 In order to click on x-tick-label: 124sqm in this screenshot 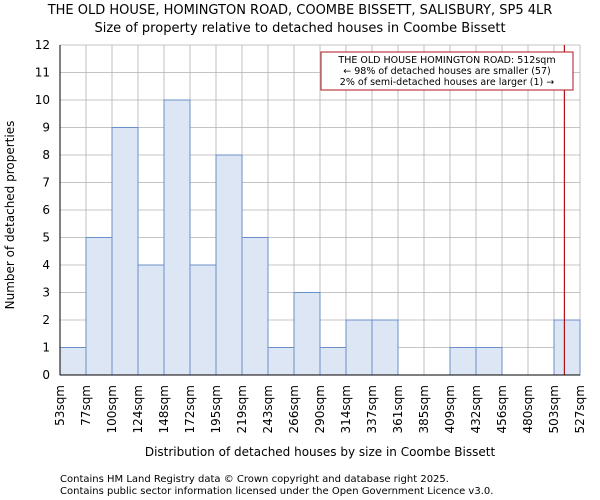, I will do `click(138, 409)`.